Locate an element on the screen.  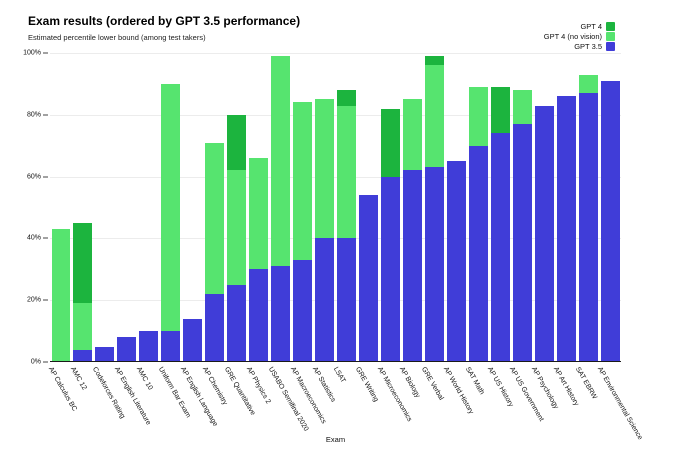
x-label-sat-ebrw: SAT EBRW is located at coordinates (585, 383).